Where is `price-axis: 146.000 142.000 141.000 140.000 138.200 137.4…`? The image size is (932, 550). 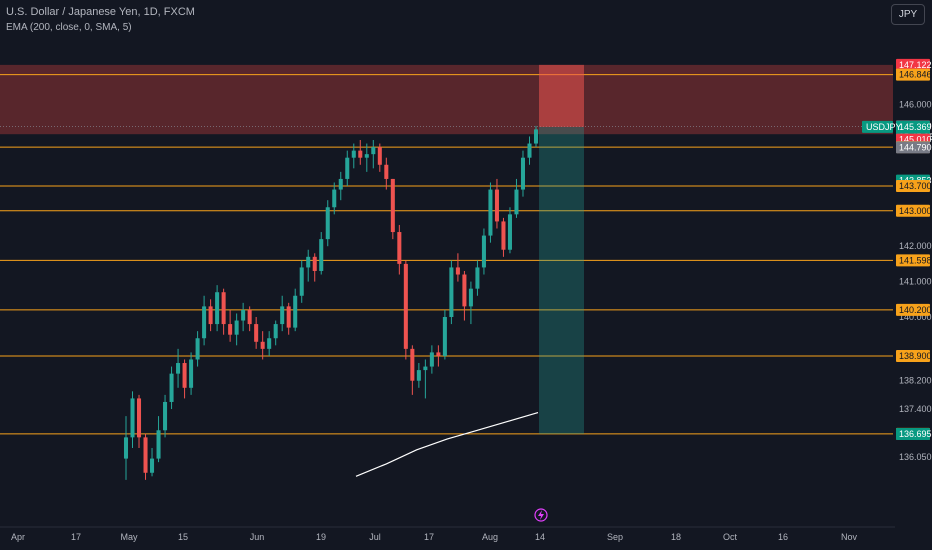 price-axis: 146.000 142.000 141.000 140.000 138.200 137.4… is located at coordinates (897, 275).